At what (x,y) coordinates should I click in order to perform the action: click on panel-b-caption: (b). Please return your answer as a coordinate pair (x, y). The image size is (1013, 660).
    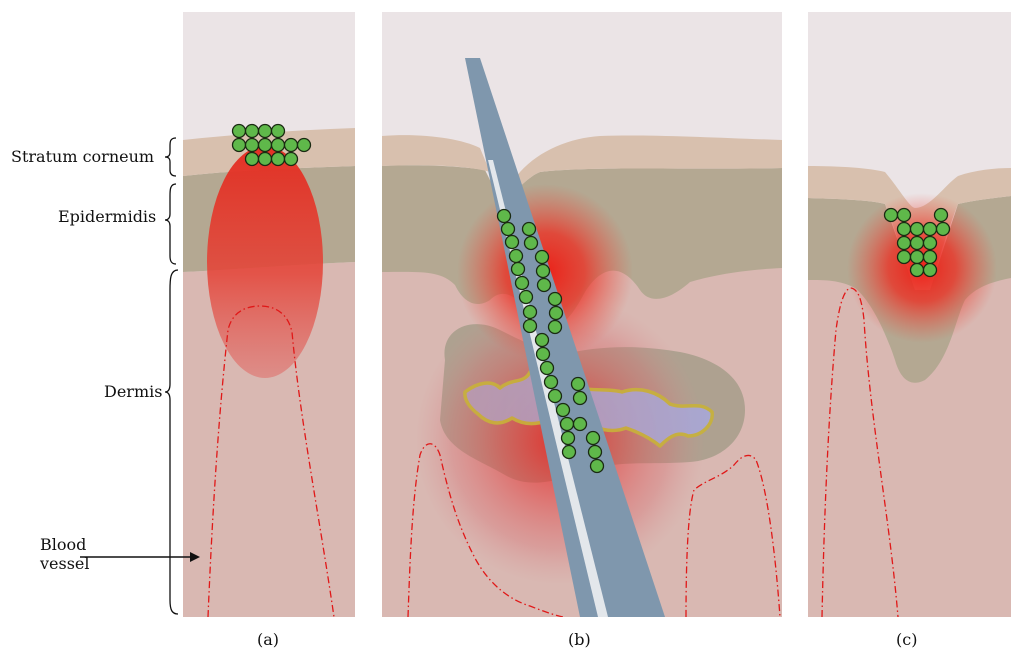
    Looking at the image, I should click on (579, 639).